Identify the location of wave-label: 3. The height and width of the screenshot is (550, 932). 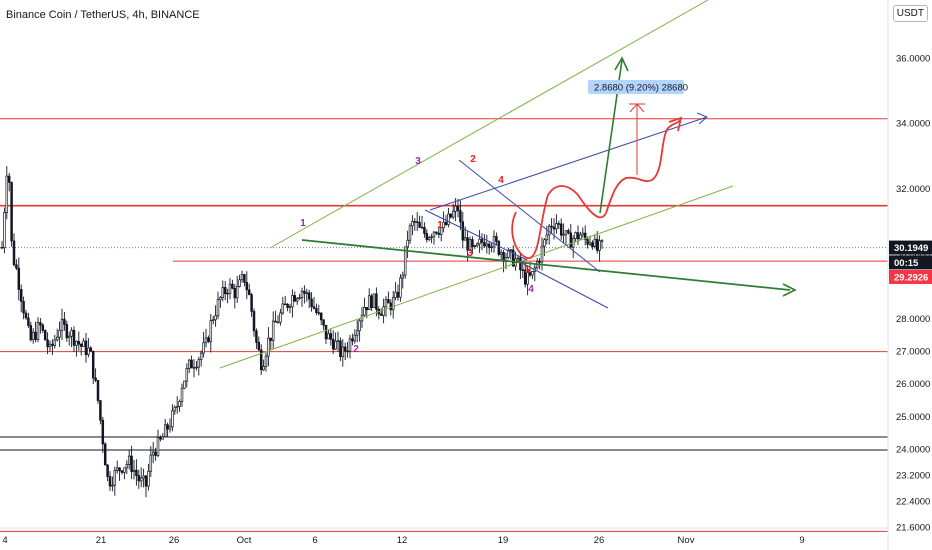
(470, 253).